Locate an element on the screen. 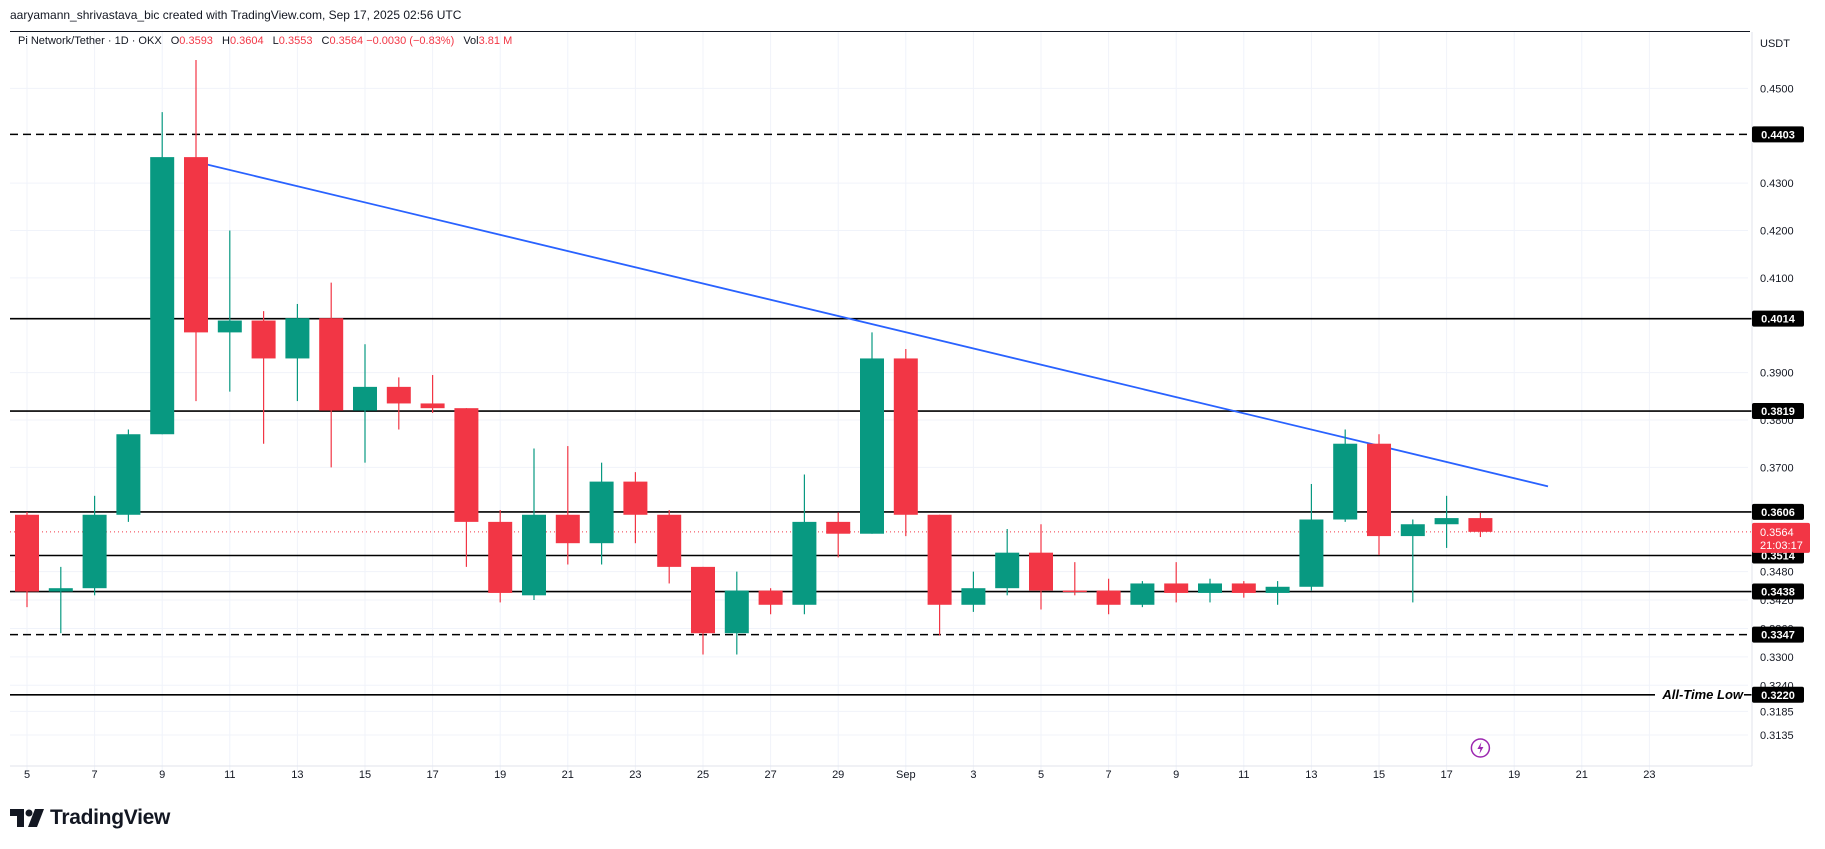  vol-value: 3.81 M is located at coordinates (495, 41).